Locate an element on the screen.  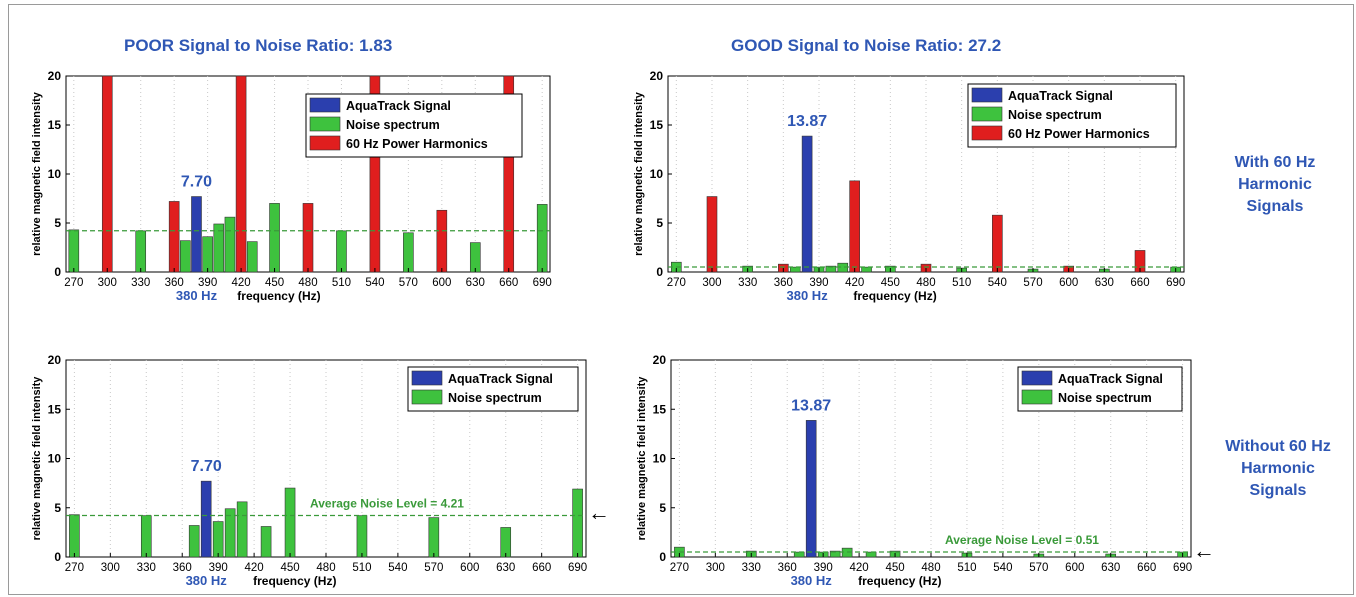
y-tick-label: 20 is located at coordinates (657, 76).